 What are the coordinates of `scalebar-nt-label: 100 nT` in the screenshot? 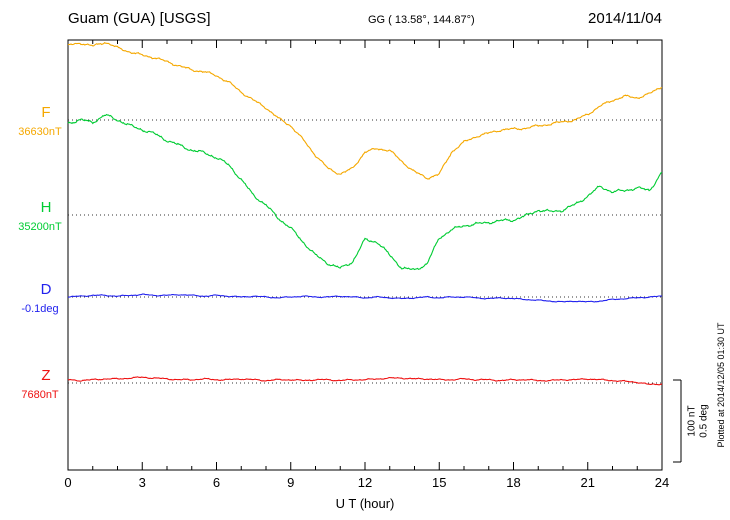 It's located at (692, 421).